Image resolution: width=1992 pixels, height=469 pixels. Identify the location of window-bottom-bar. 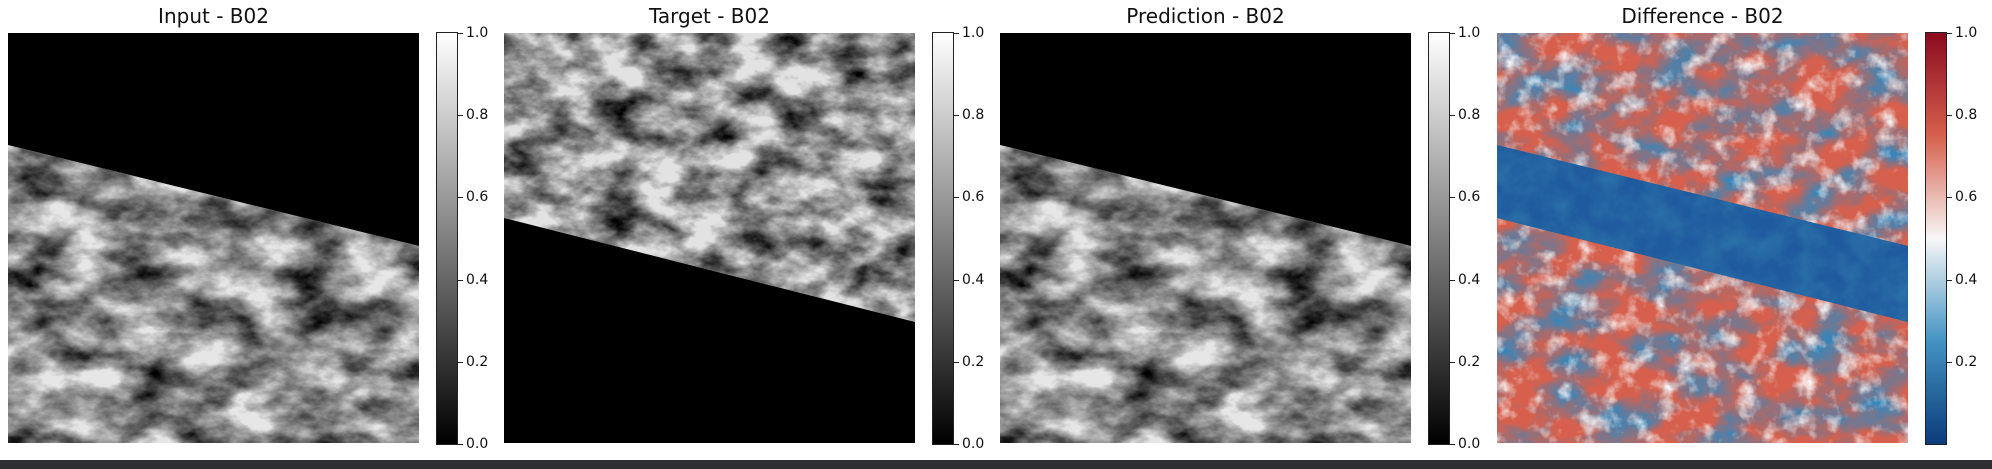
(996, 464).